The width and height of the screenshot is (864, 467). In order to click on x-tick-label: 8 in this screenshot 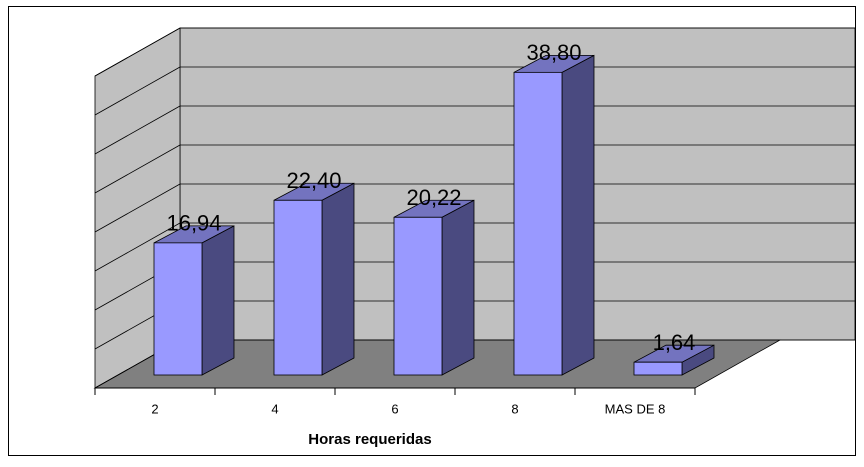, I will do `click(514, 408)`.